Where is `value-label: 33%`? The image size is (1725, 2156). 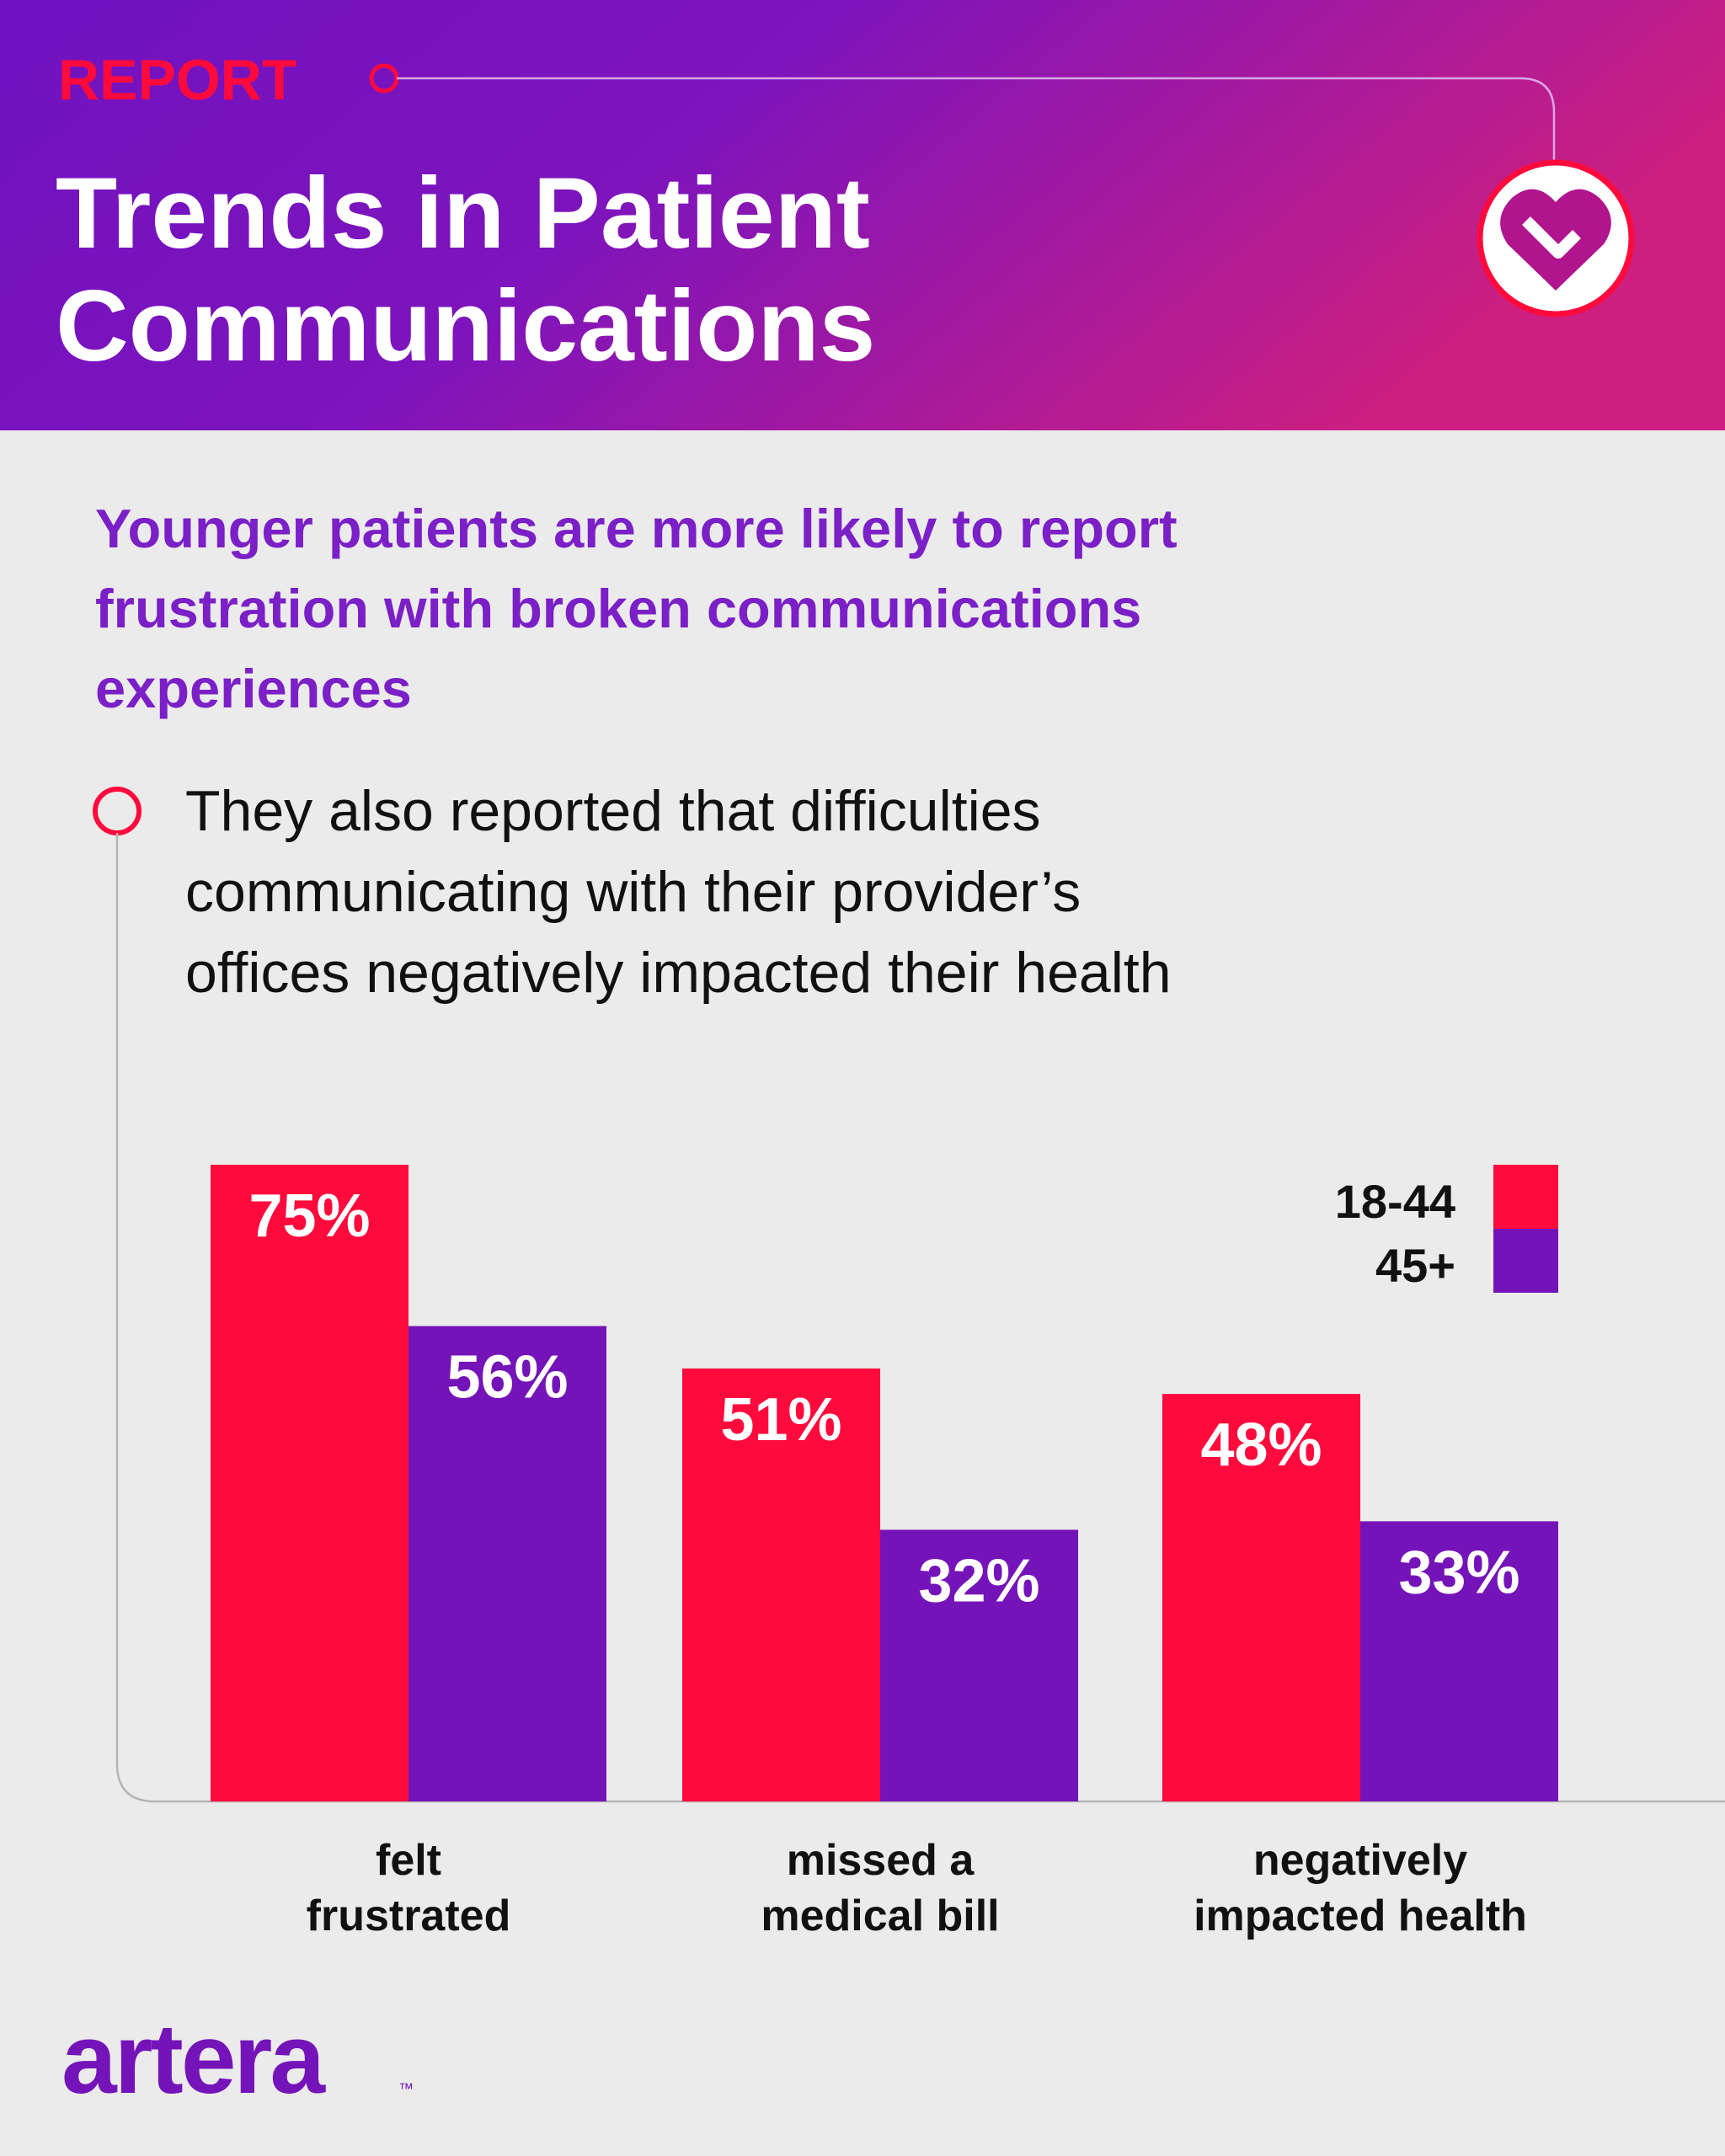
value-label: 33% is located at coordinates (1458, 1572).